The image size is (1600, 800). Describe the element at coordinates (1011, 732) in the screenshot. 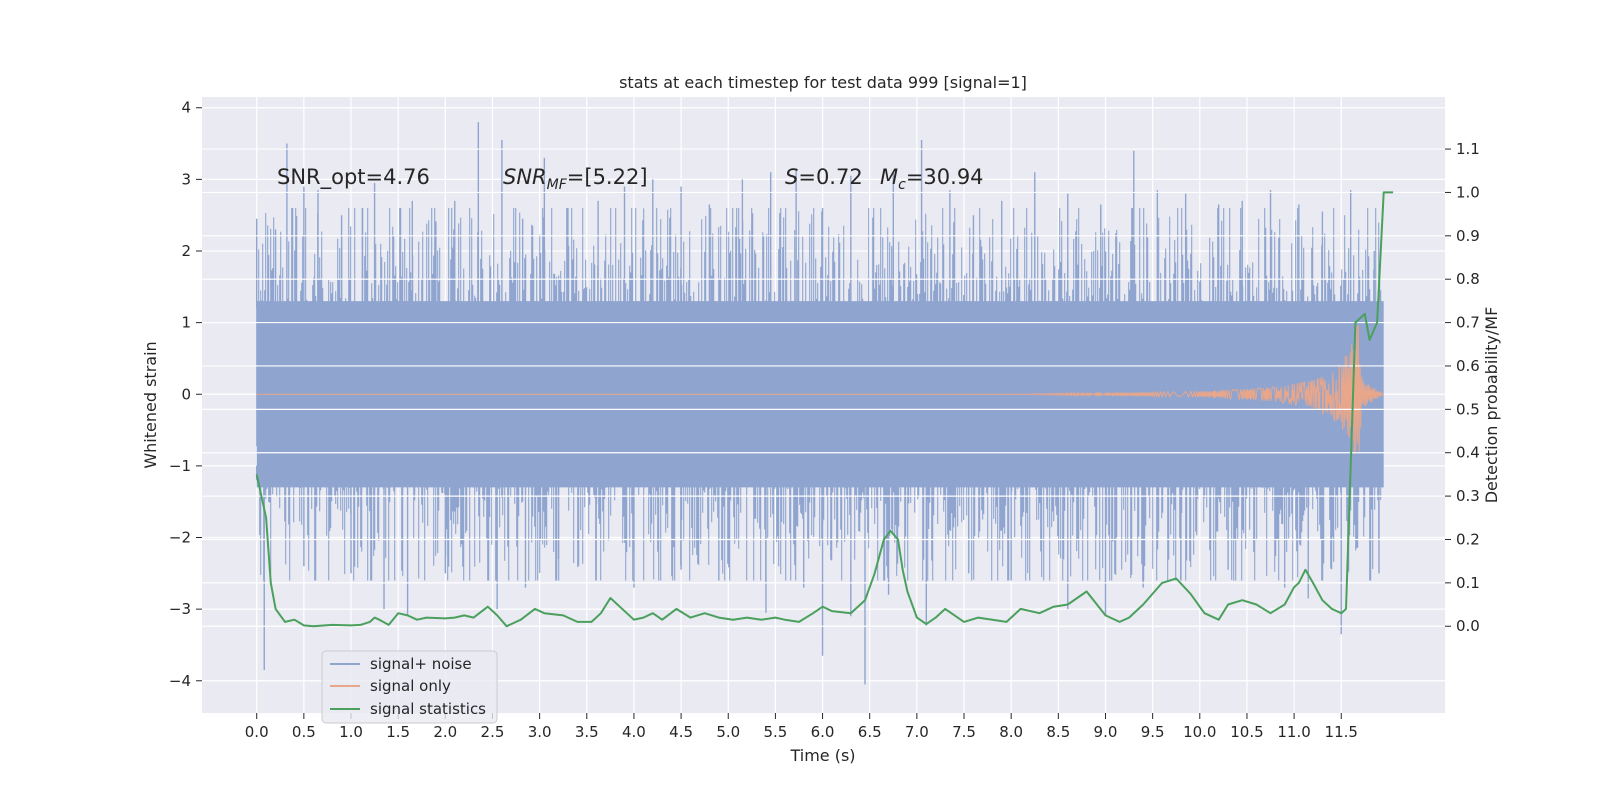

I see `x-tick-label: 8.0` at that location.